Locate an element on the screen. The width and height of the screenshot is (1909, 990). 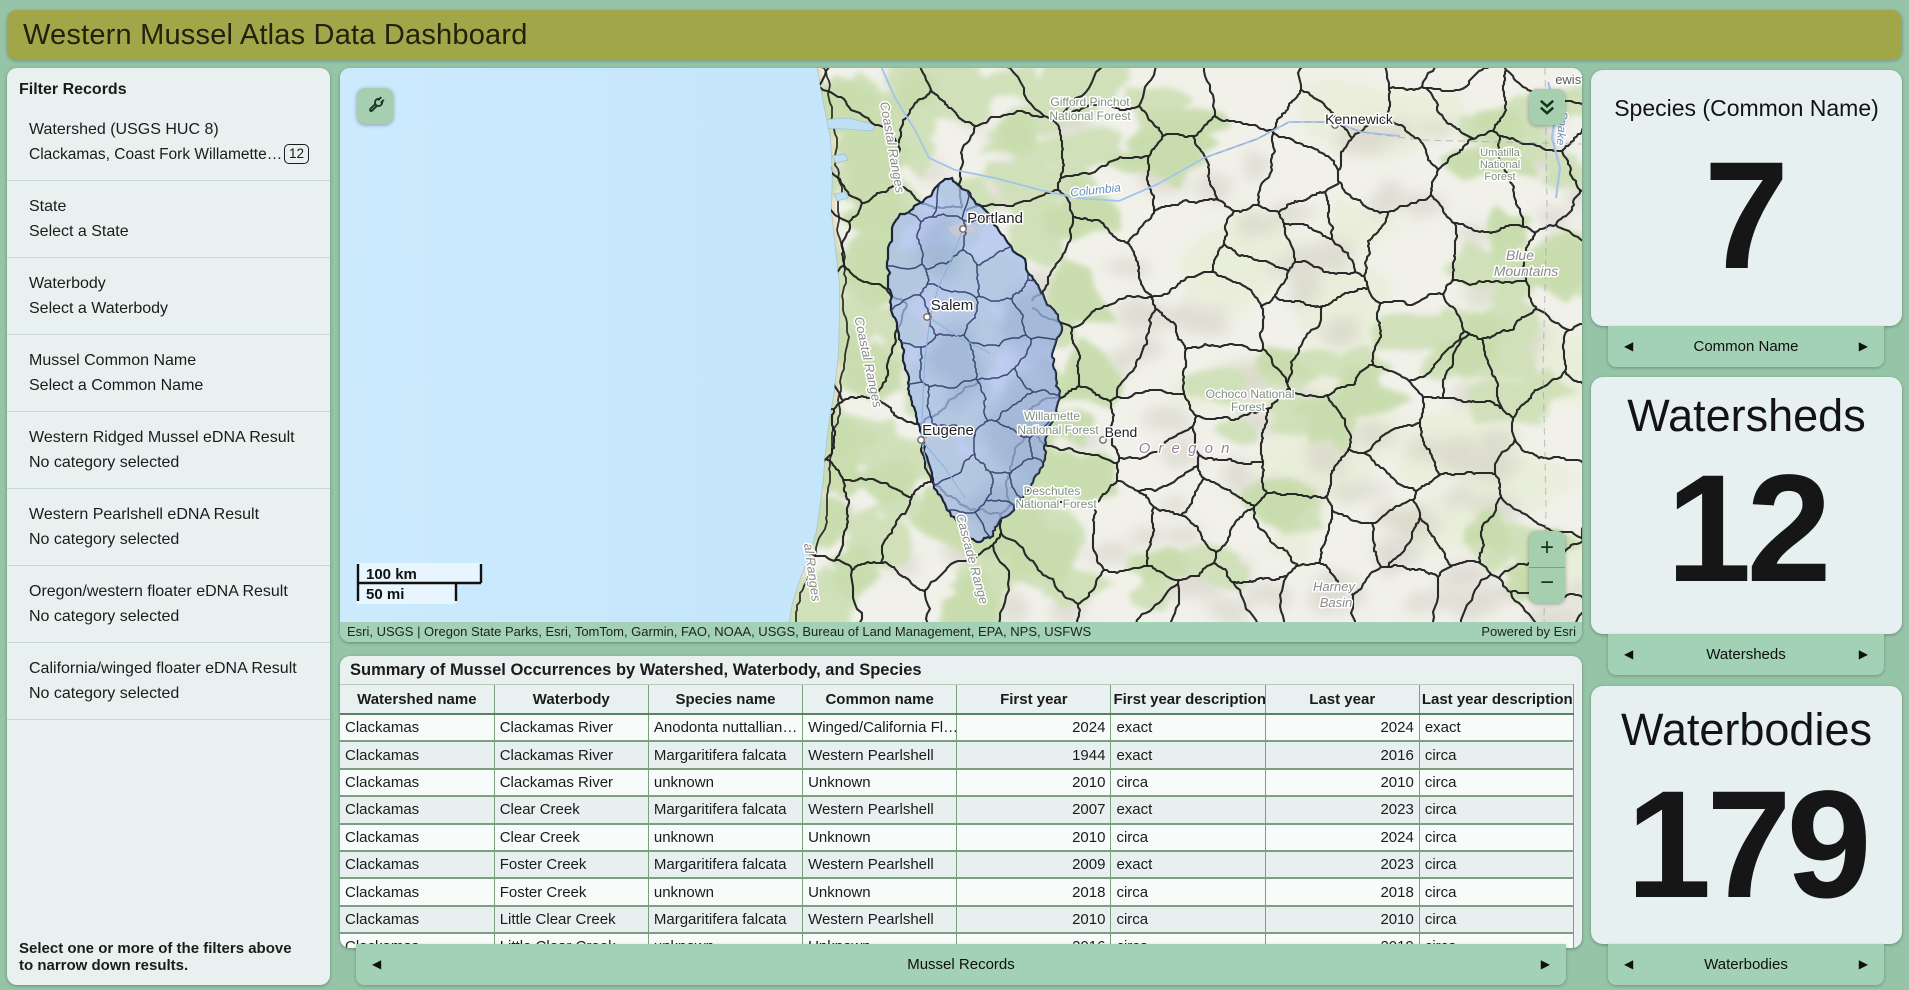
svg-text: Ochoco National is located at coordinates (1250, 394).